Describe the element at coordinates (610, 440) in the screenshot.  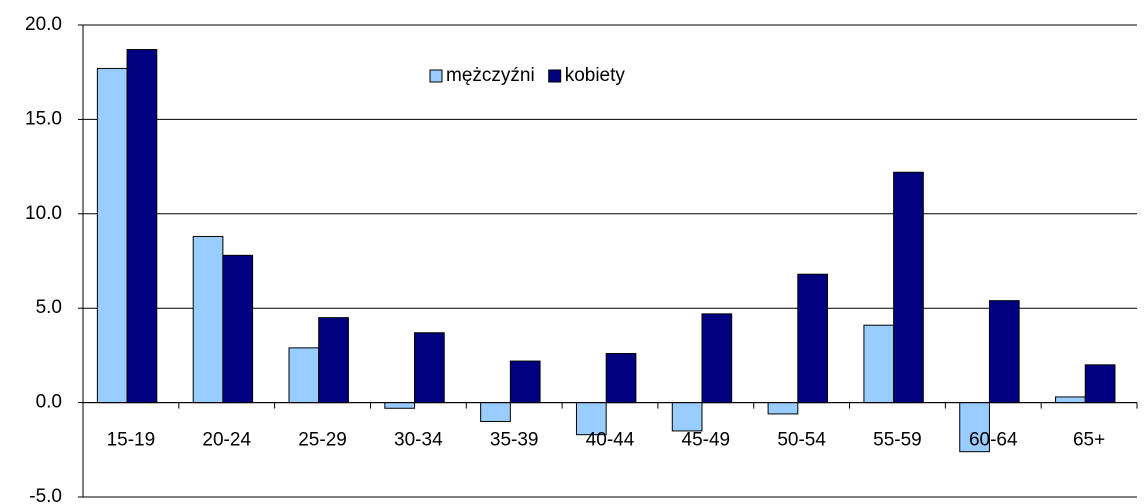
I see `x-tick-label: 40-44` at that location.